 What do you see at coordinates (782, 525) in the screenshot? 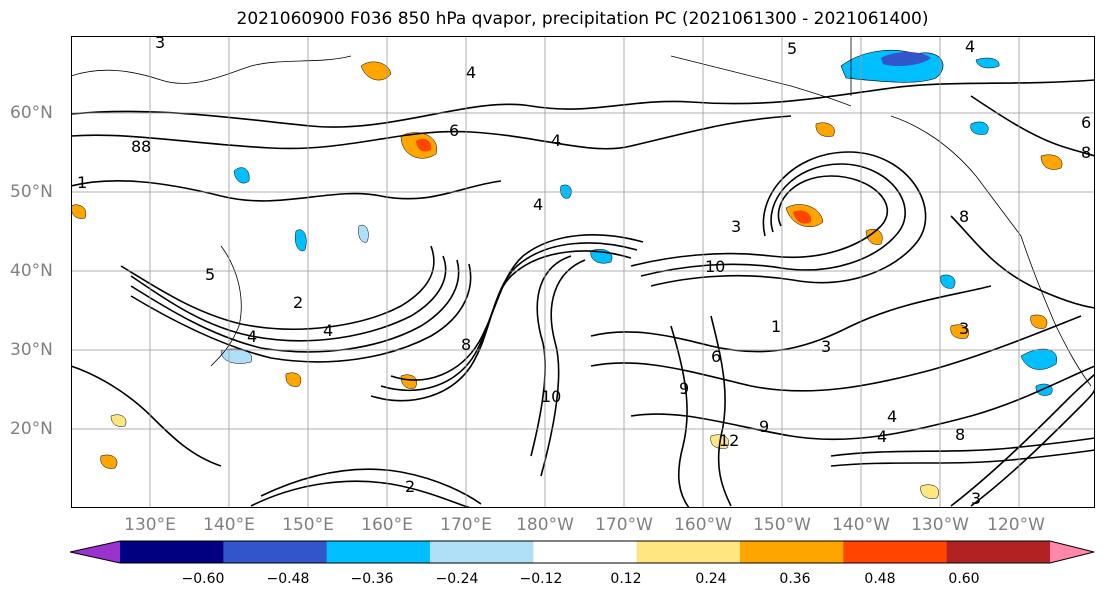
I see `lon-label-150w: 150°W` at bounding box center [782, 525].